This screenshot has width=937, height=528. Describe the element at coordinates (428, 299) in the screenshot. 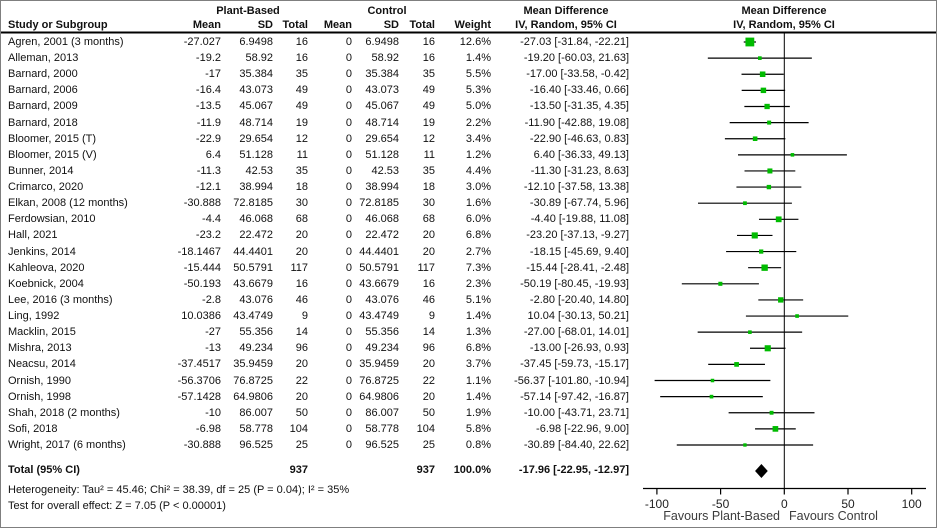

I see `ctrl-total-value: 46` at that location.